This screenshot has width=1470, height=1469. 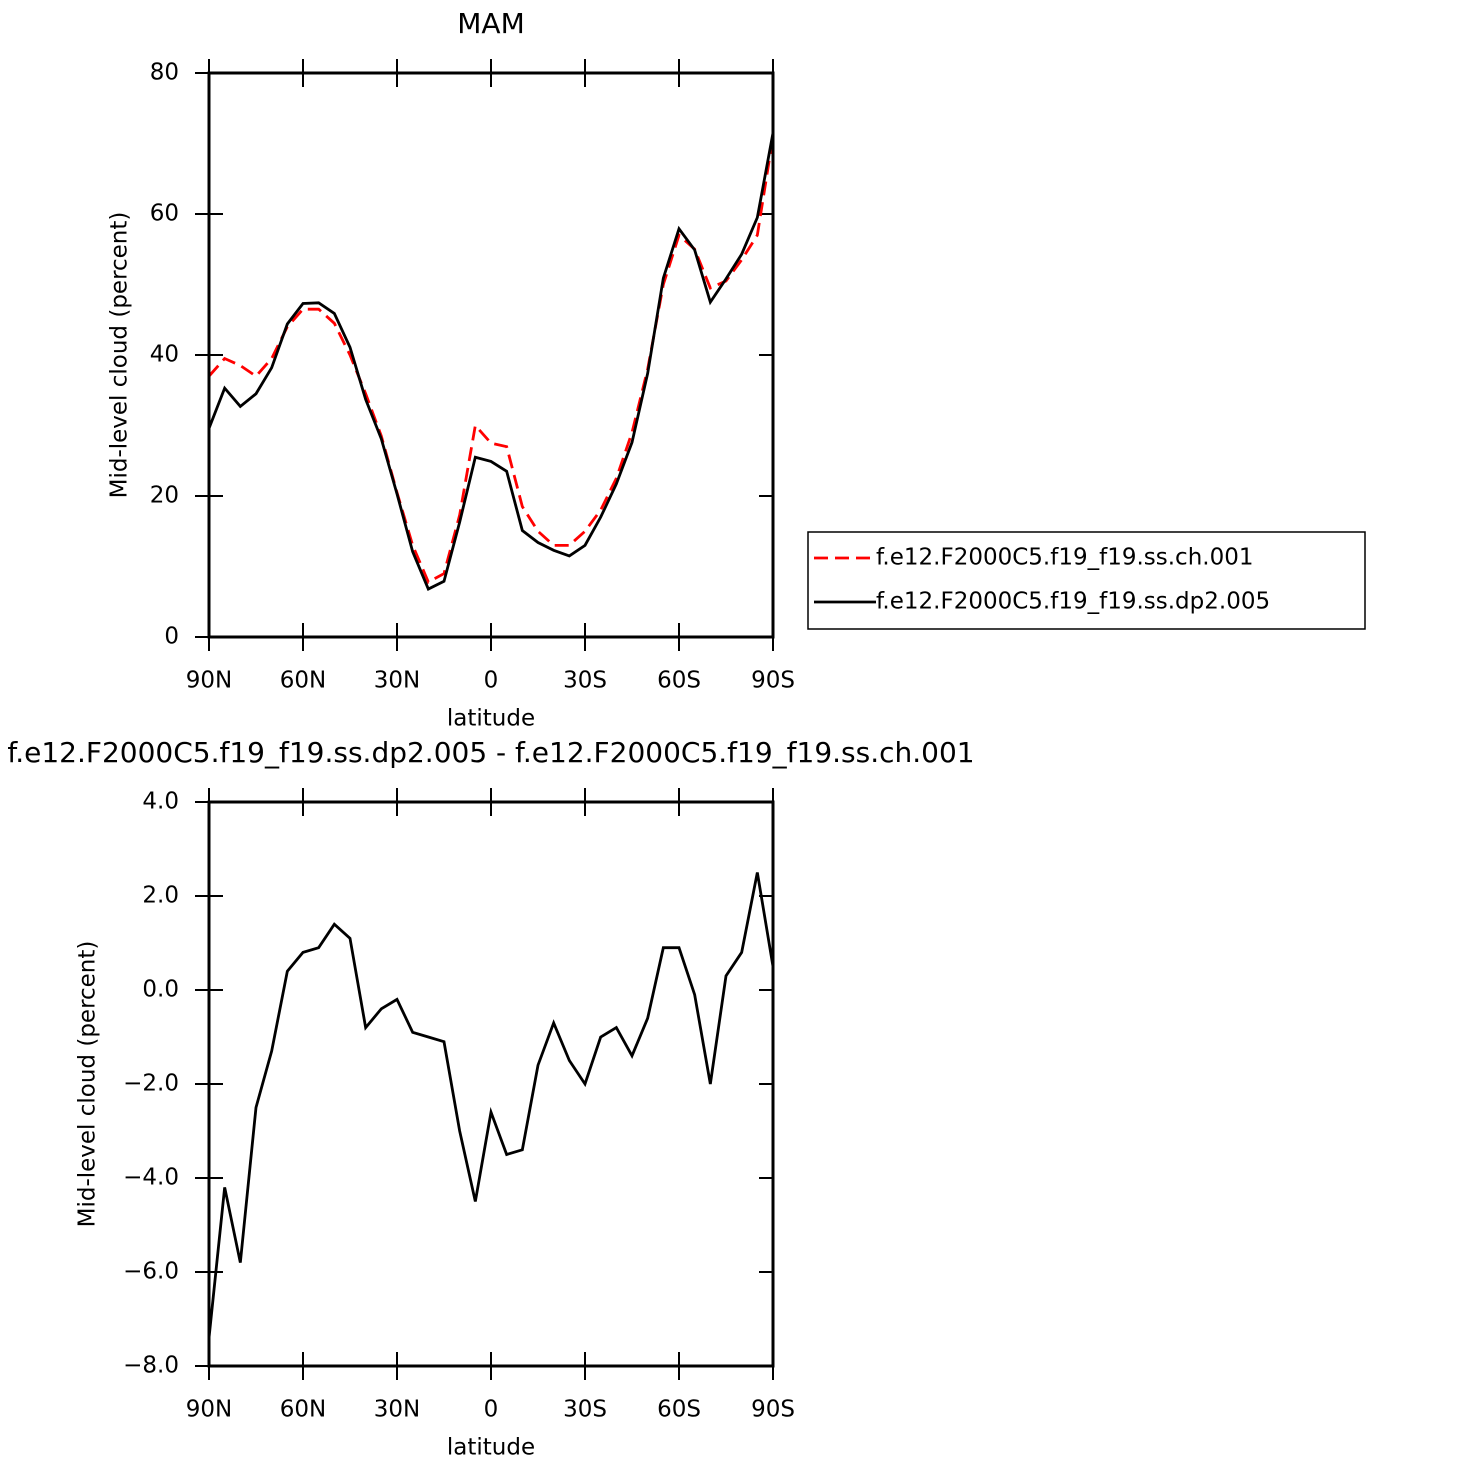 I want to click on y-tick-label: −2.0, so click(x=151, y=1084).